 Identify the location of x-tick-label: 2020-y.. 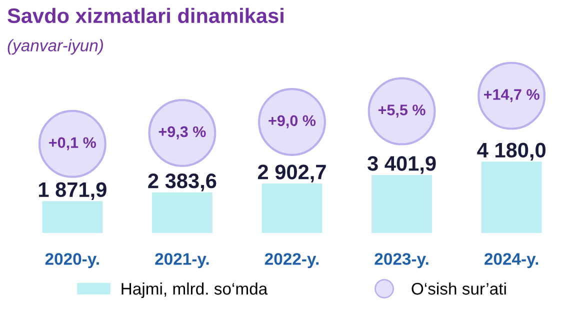
(72, 260).